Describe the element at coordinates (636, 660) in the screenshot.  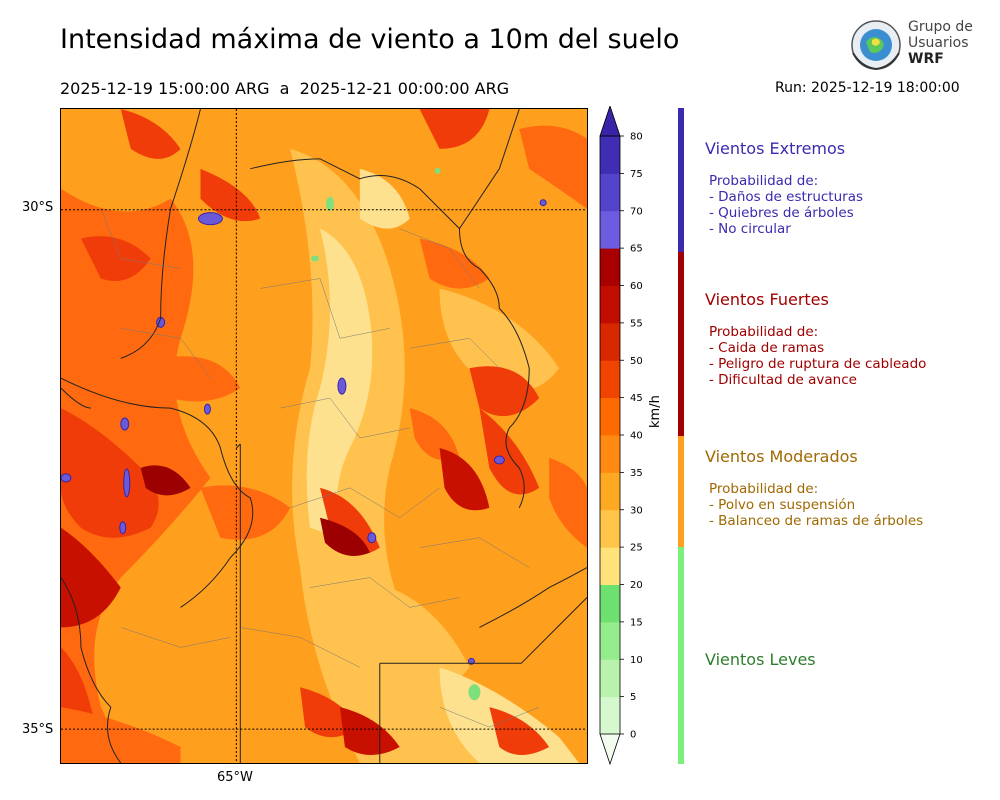
I see `colorbar-tick-label: 10` at that location.